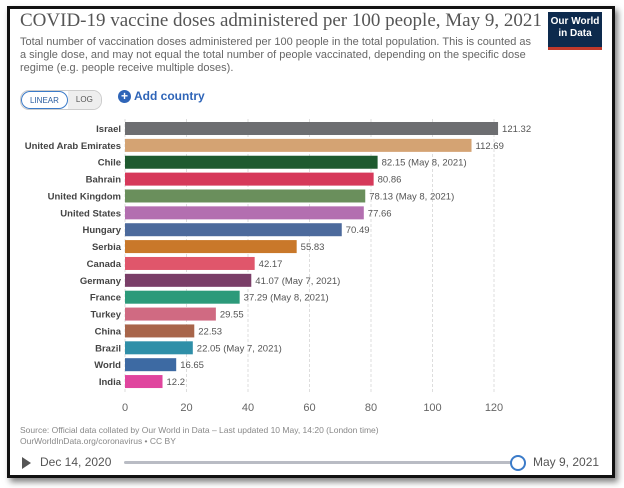 This screenshot has width=624, height=488. I want to click on log-button: LOG, so click(84, 100).